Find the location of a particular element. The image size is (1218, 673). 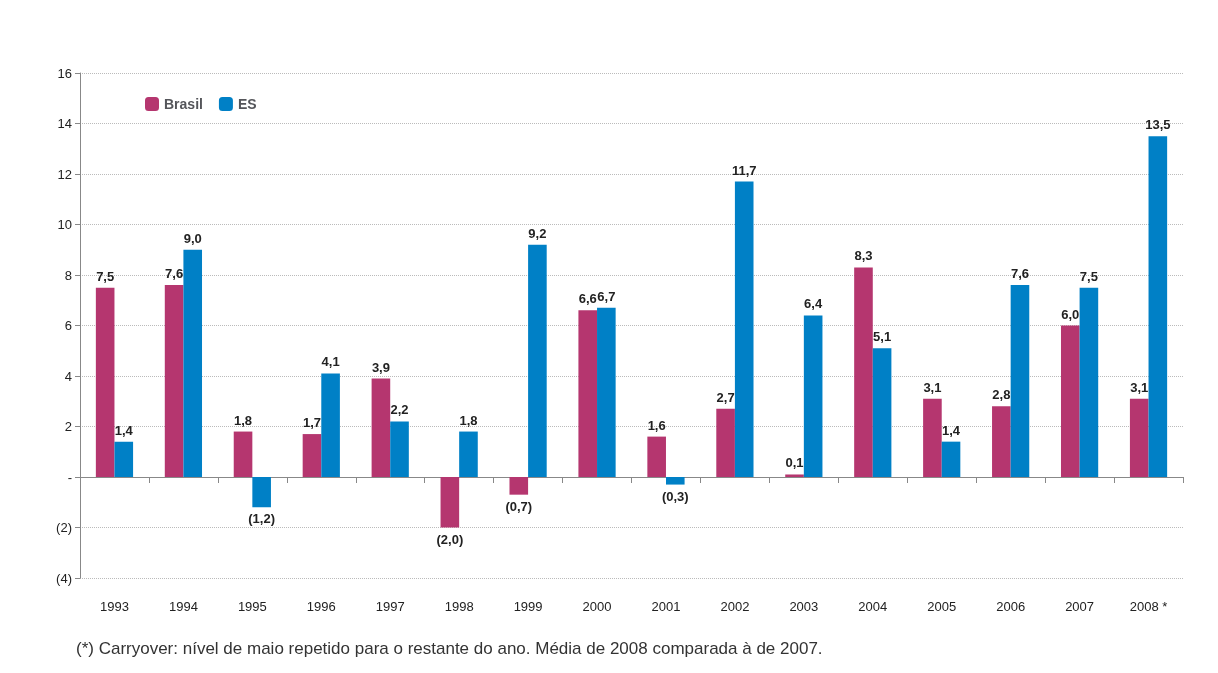

data-label: 3,9 is located at coordinates (380, 367).